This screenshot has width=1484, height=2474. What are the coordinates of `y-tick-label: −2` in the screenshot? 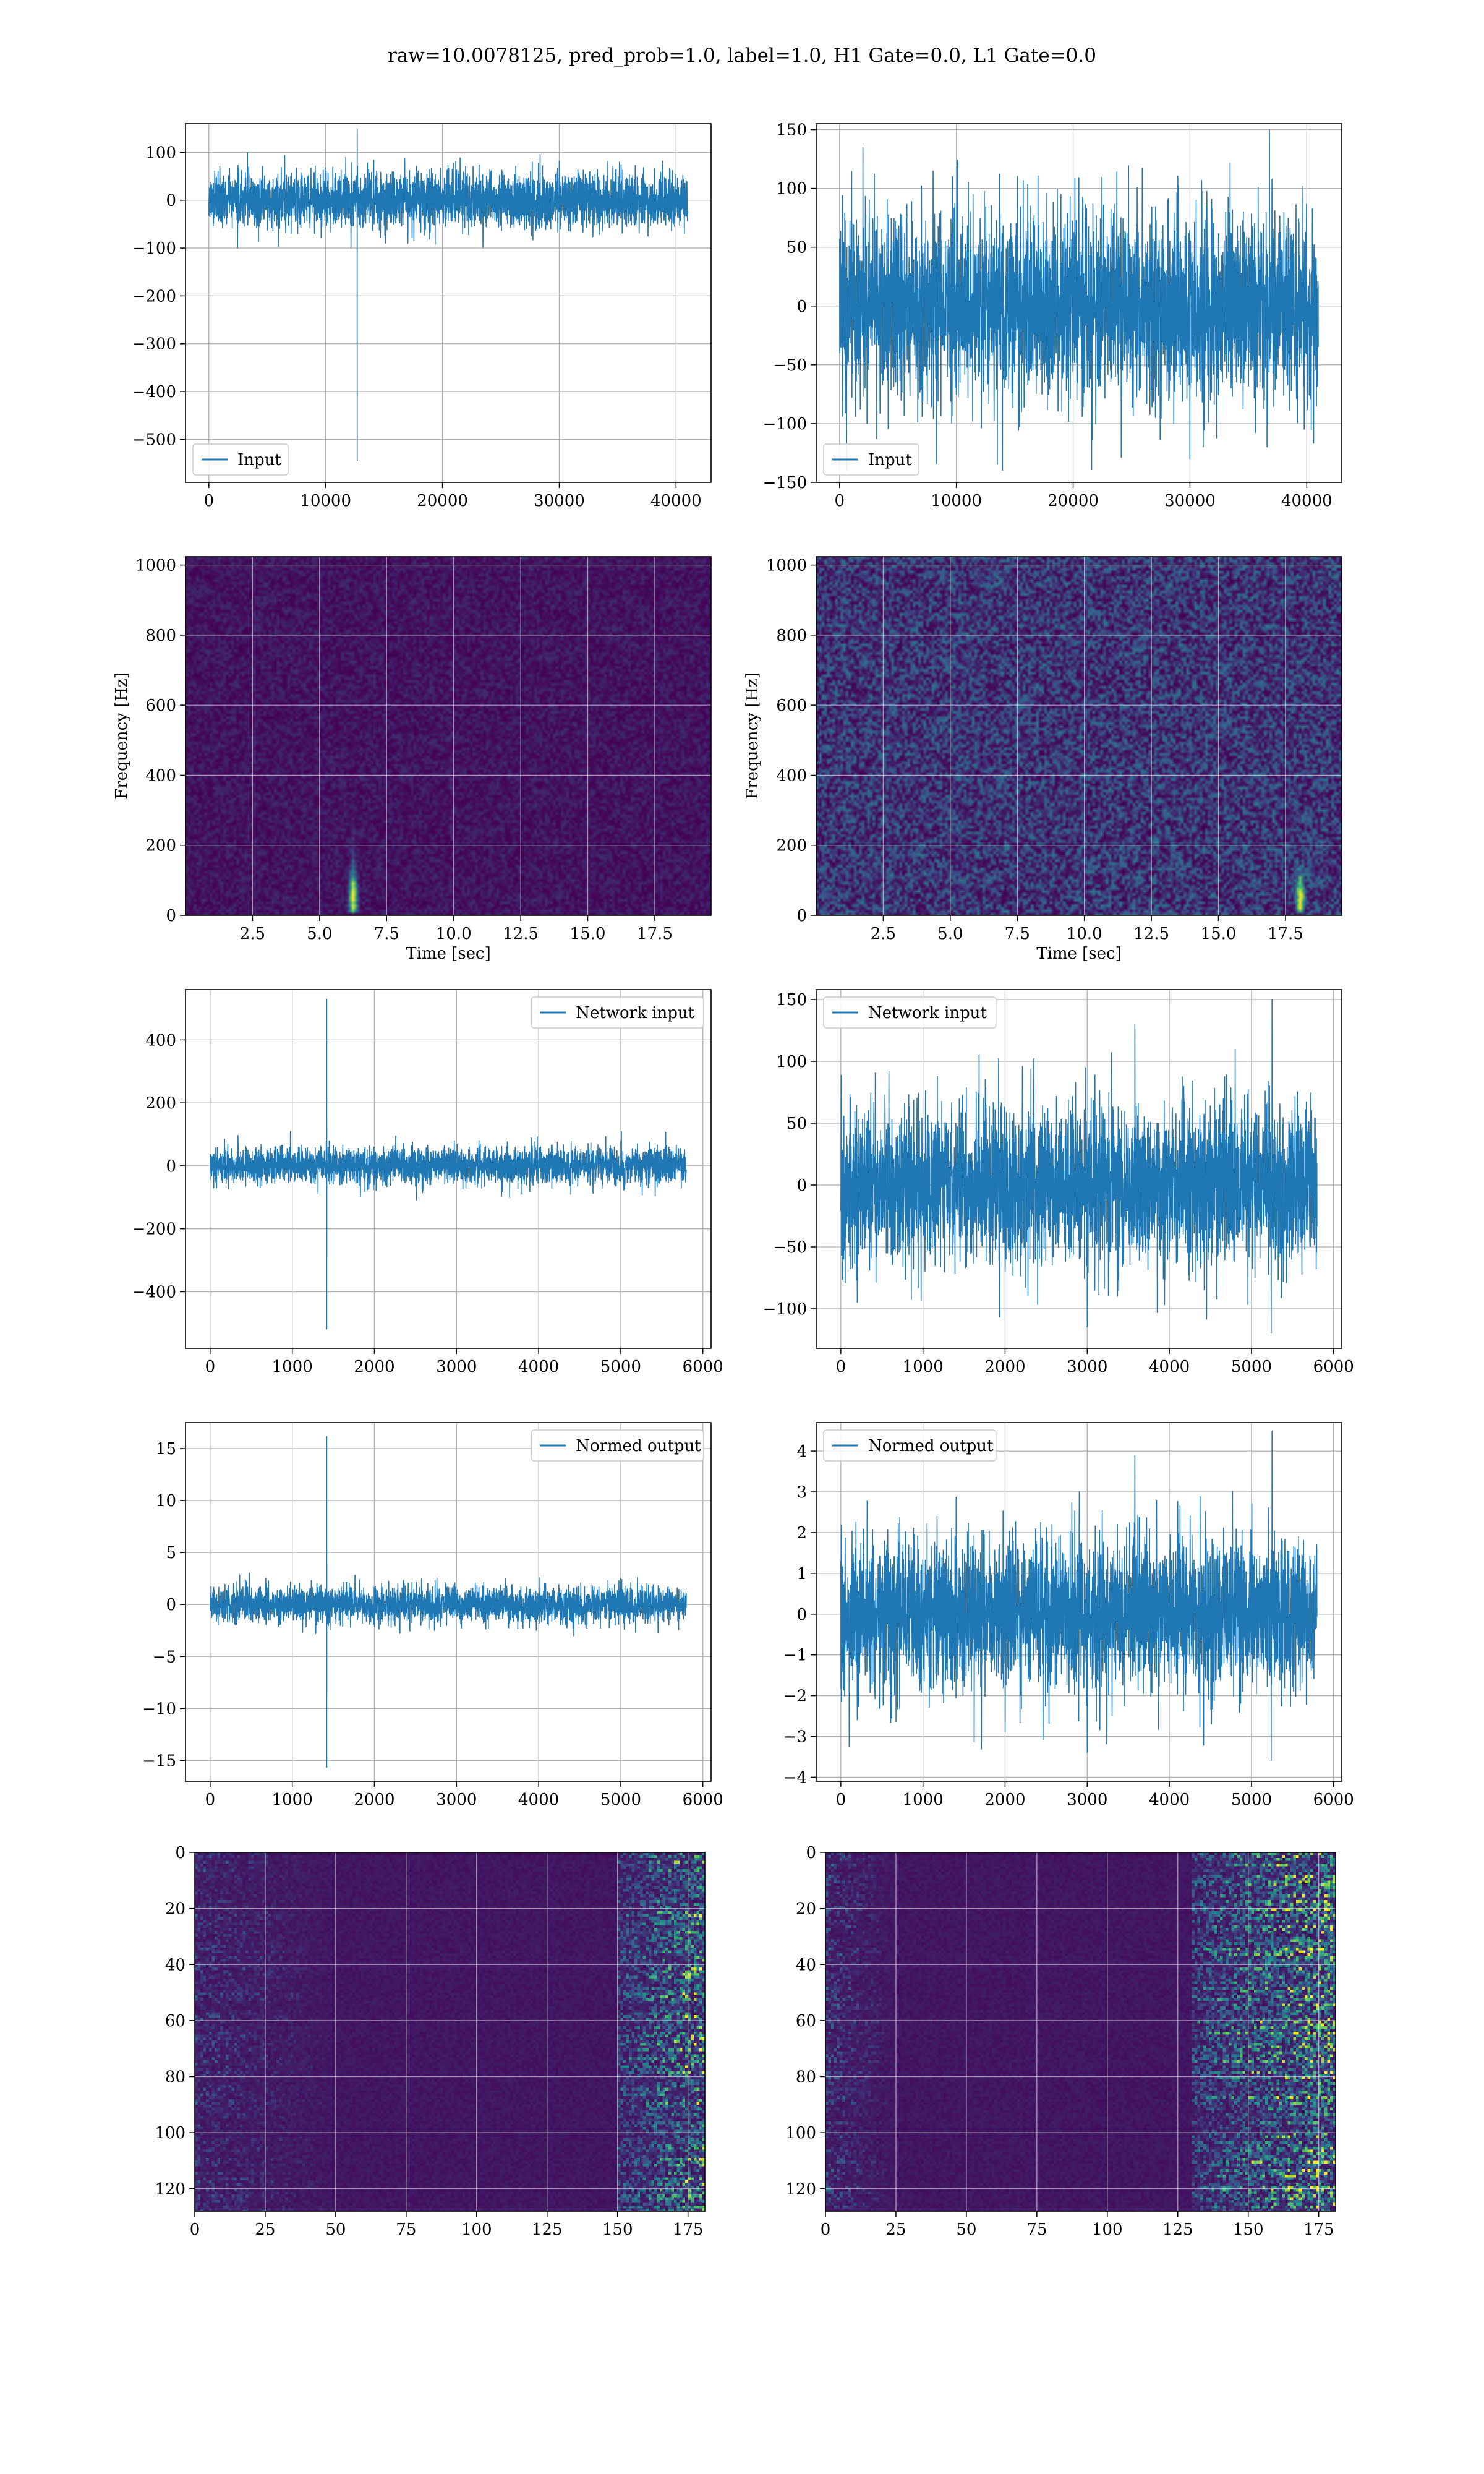 It's located at (795, 1696).